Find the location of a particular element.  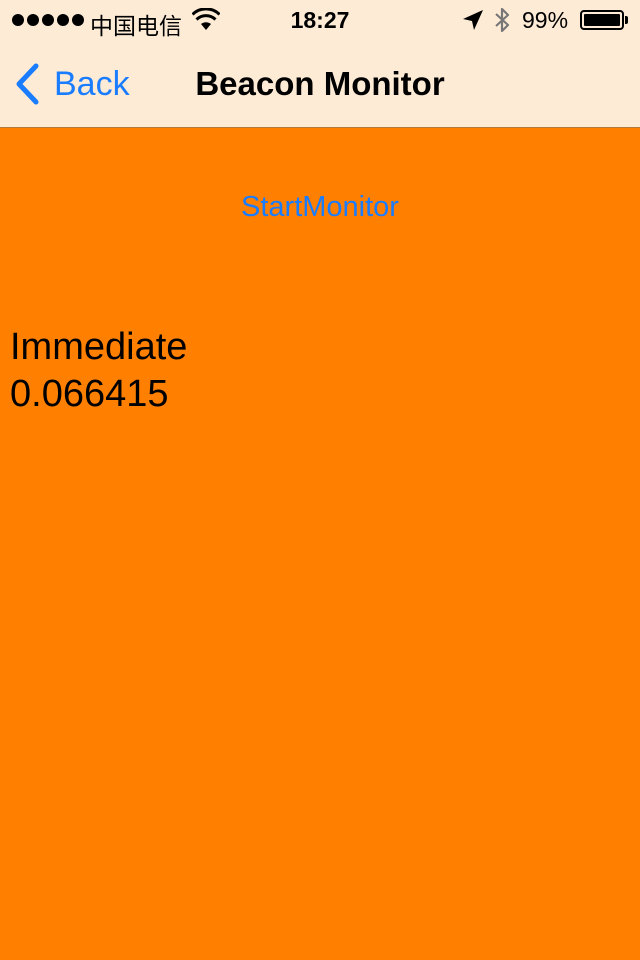

location-arrow-icon is located at coordinates (473, 20).